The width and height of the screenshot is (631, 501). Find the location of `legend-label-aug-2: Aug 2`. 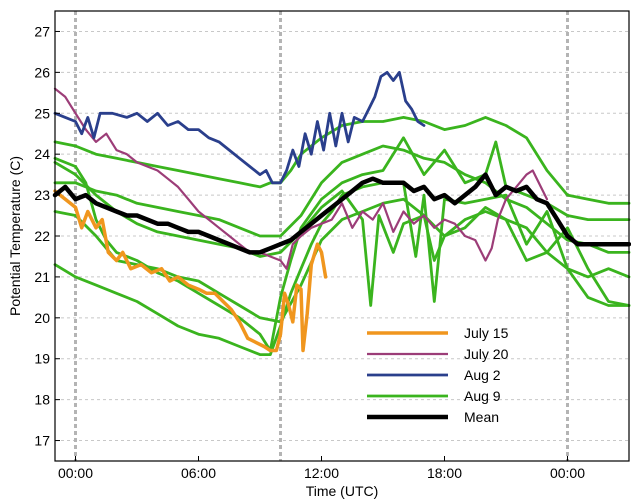

legend-label-aug-2: Aug 2 is located at coordinates (482, 375).